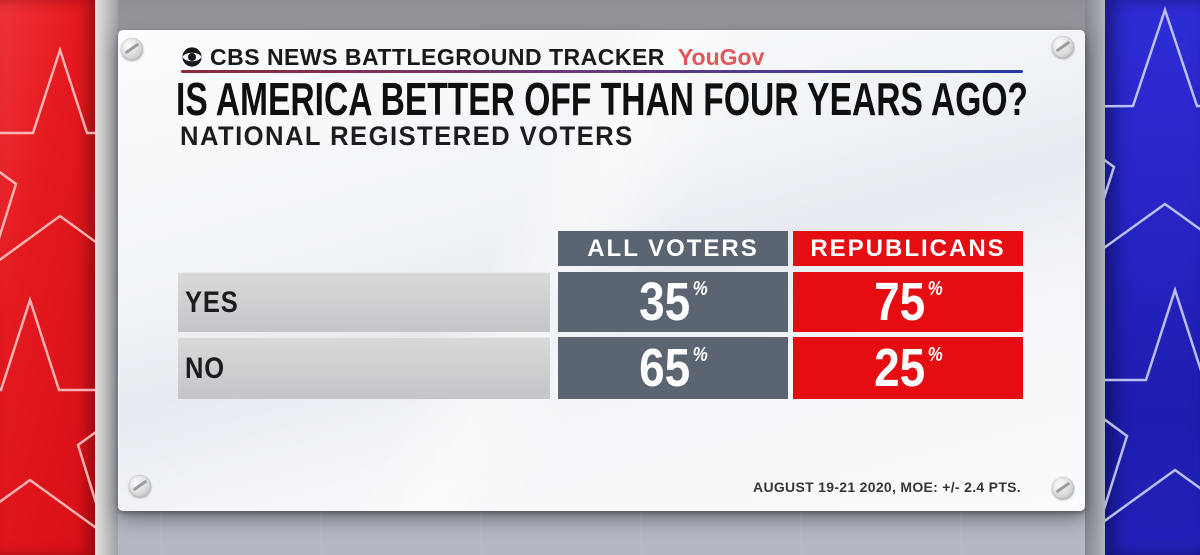  Describe the element at coordinates (887, 487) in the screenshot. I see `footnote: AUGUST 19-21 2020, MOE: +/- 2.4 PTS.` at that location.